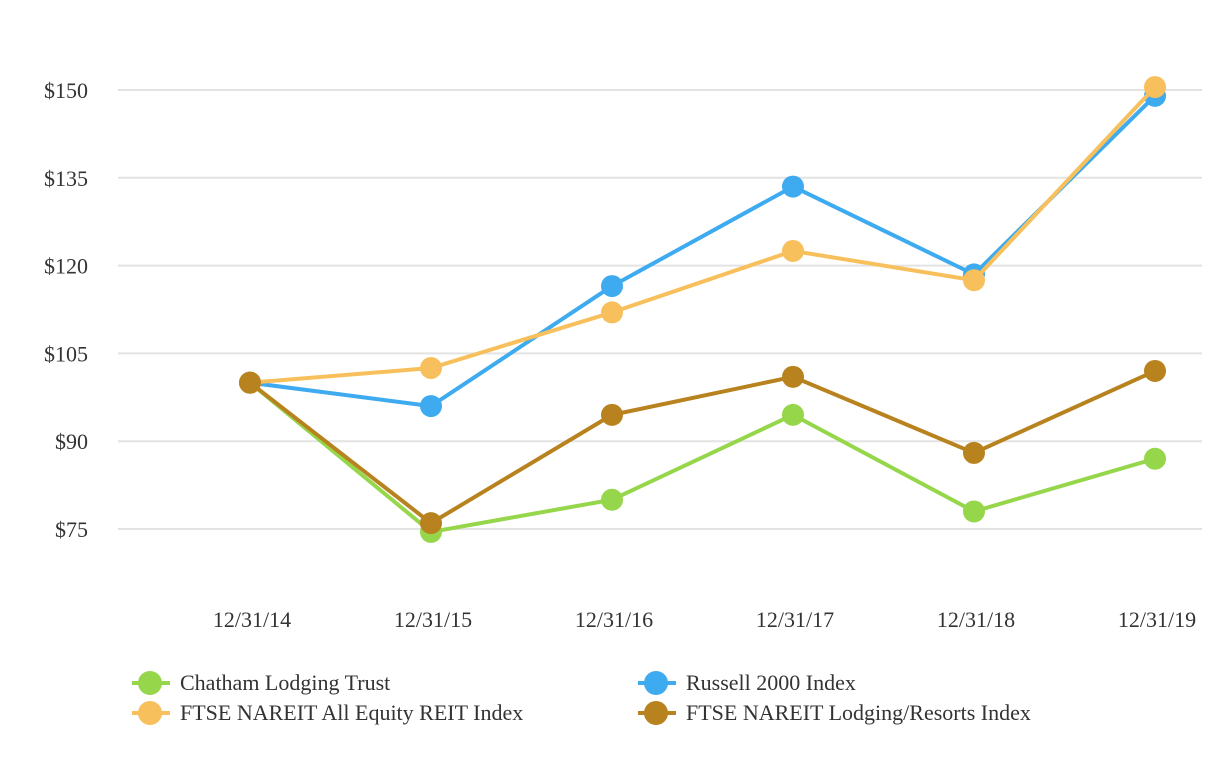  What do you see at coordinates (66, 310) in the screenshot?
I see `y-axis-ticks: $75 $90 $105 $120 $135 $150` at bounding box center [66, 310].